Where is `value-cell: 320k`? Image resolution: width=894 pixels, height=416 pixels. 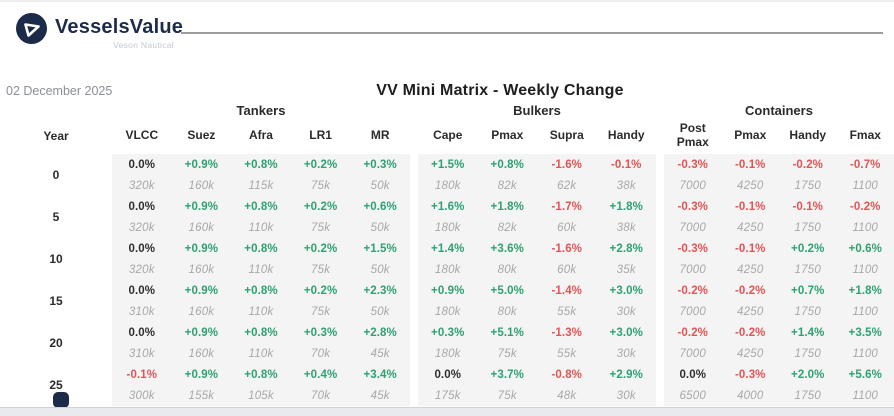 value-cell: 320k is located at coordinates (142, 186).